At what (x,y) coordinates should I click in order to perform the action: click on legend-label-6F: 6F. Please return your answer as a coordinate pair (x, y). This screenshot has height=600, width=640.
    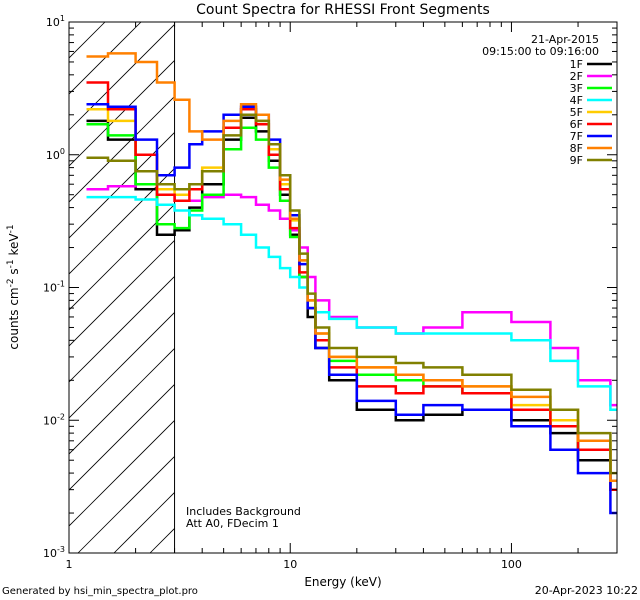
    Looking at the image, I should click on (576, 124).